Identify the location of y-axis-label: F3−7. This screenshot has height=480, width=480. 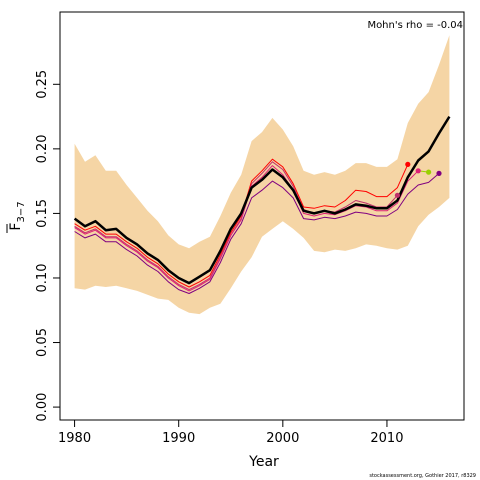
(16, 217).